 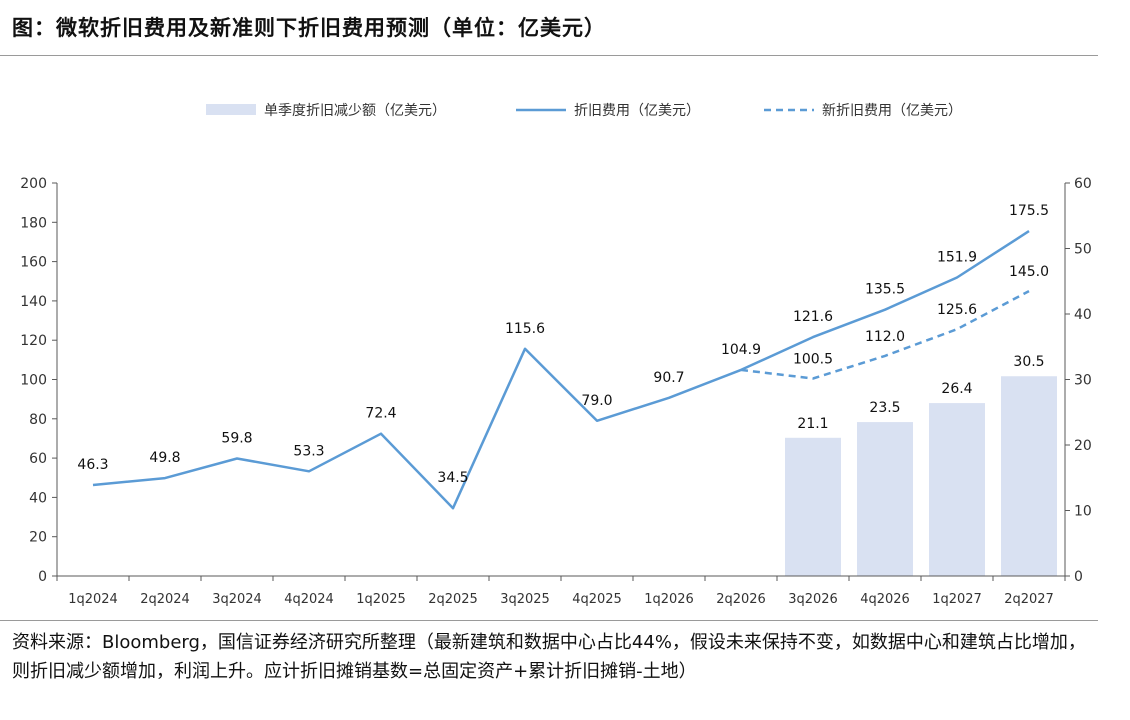 What do you see at coordinates (355, 111) in the screenshot?
I see `legend-bar-label: 单季度折旧减少额（亿美元）` at bounding box center [355, 111].